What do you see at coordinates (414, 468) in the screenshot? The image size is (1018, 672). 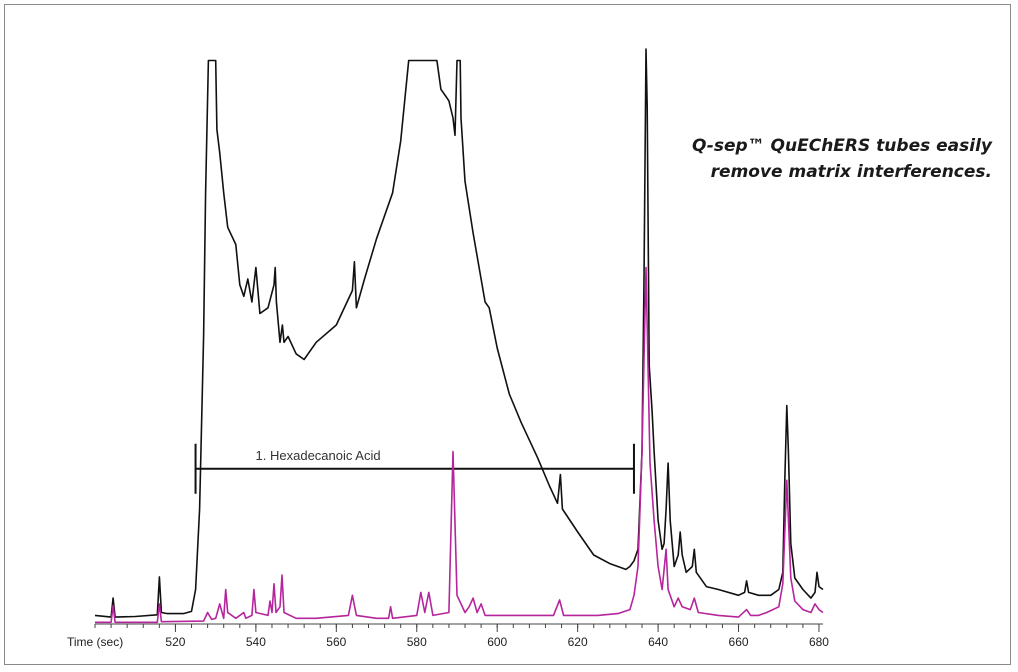 I see `hexadecanoic-acid-annotation: 1. Hexadecanoic Acid` at bounding box center [414, 468].